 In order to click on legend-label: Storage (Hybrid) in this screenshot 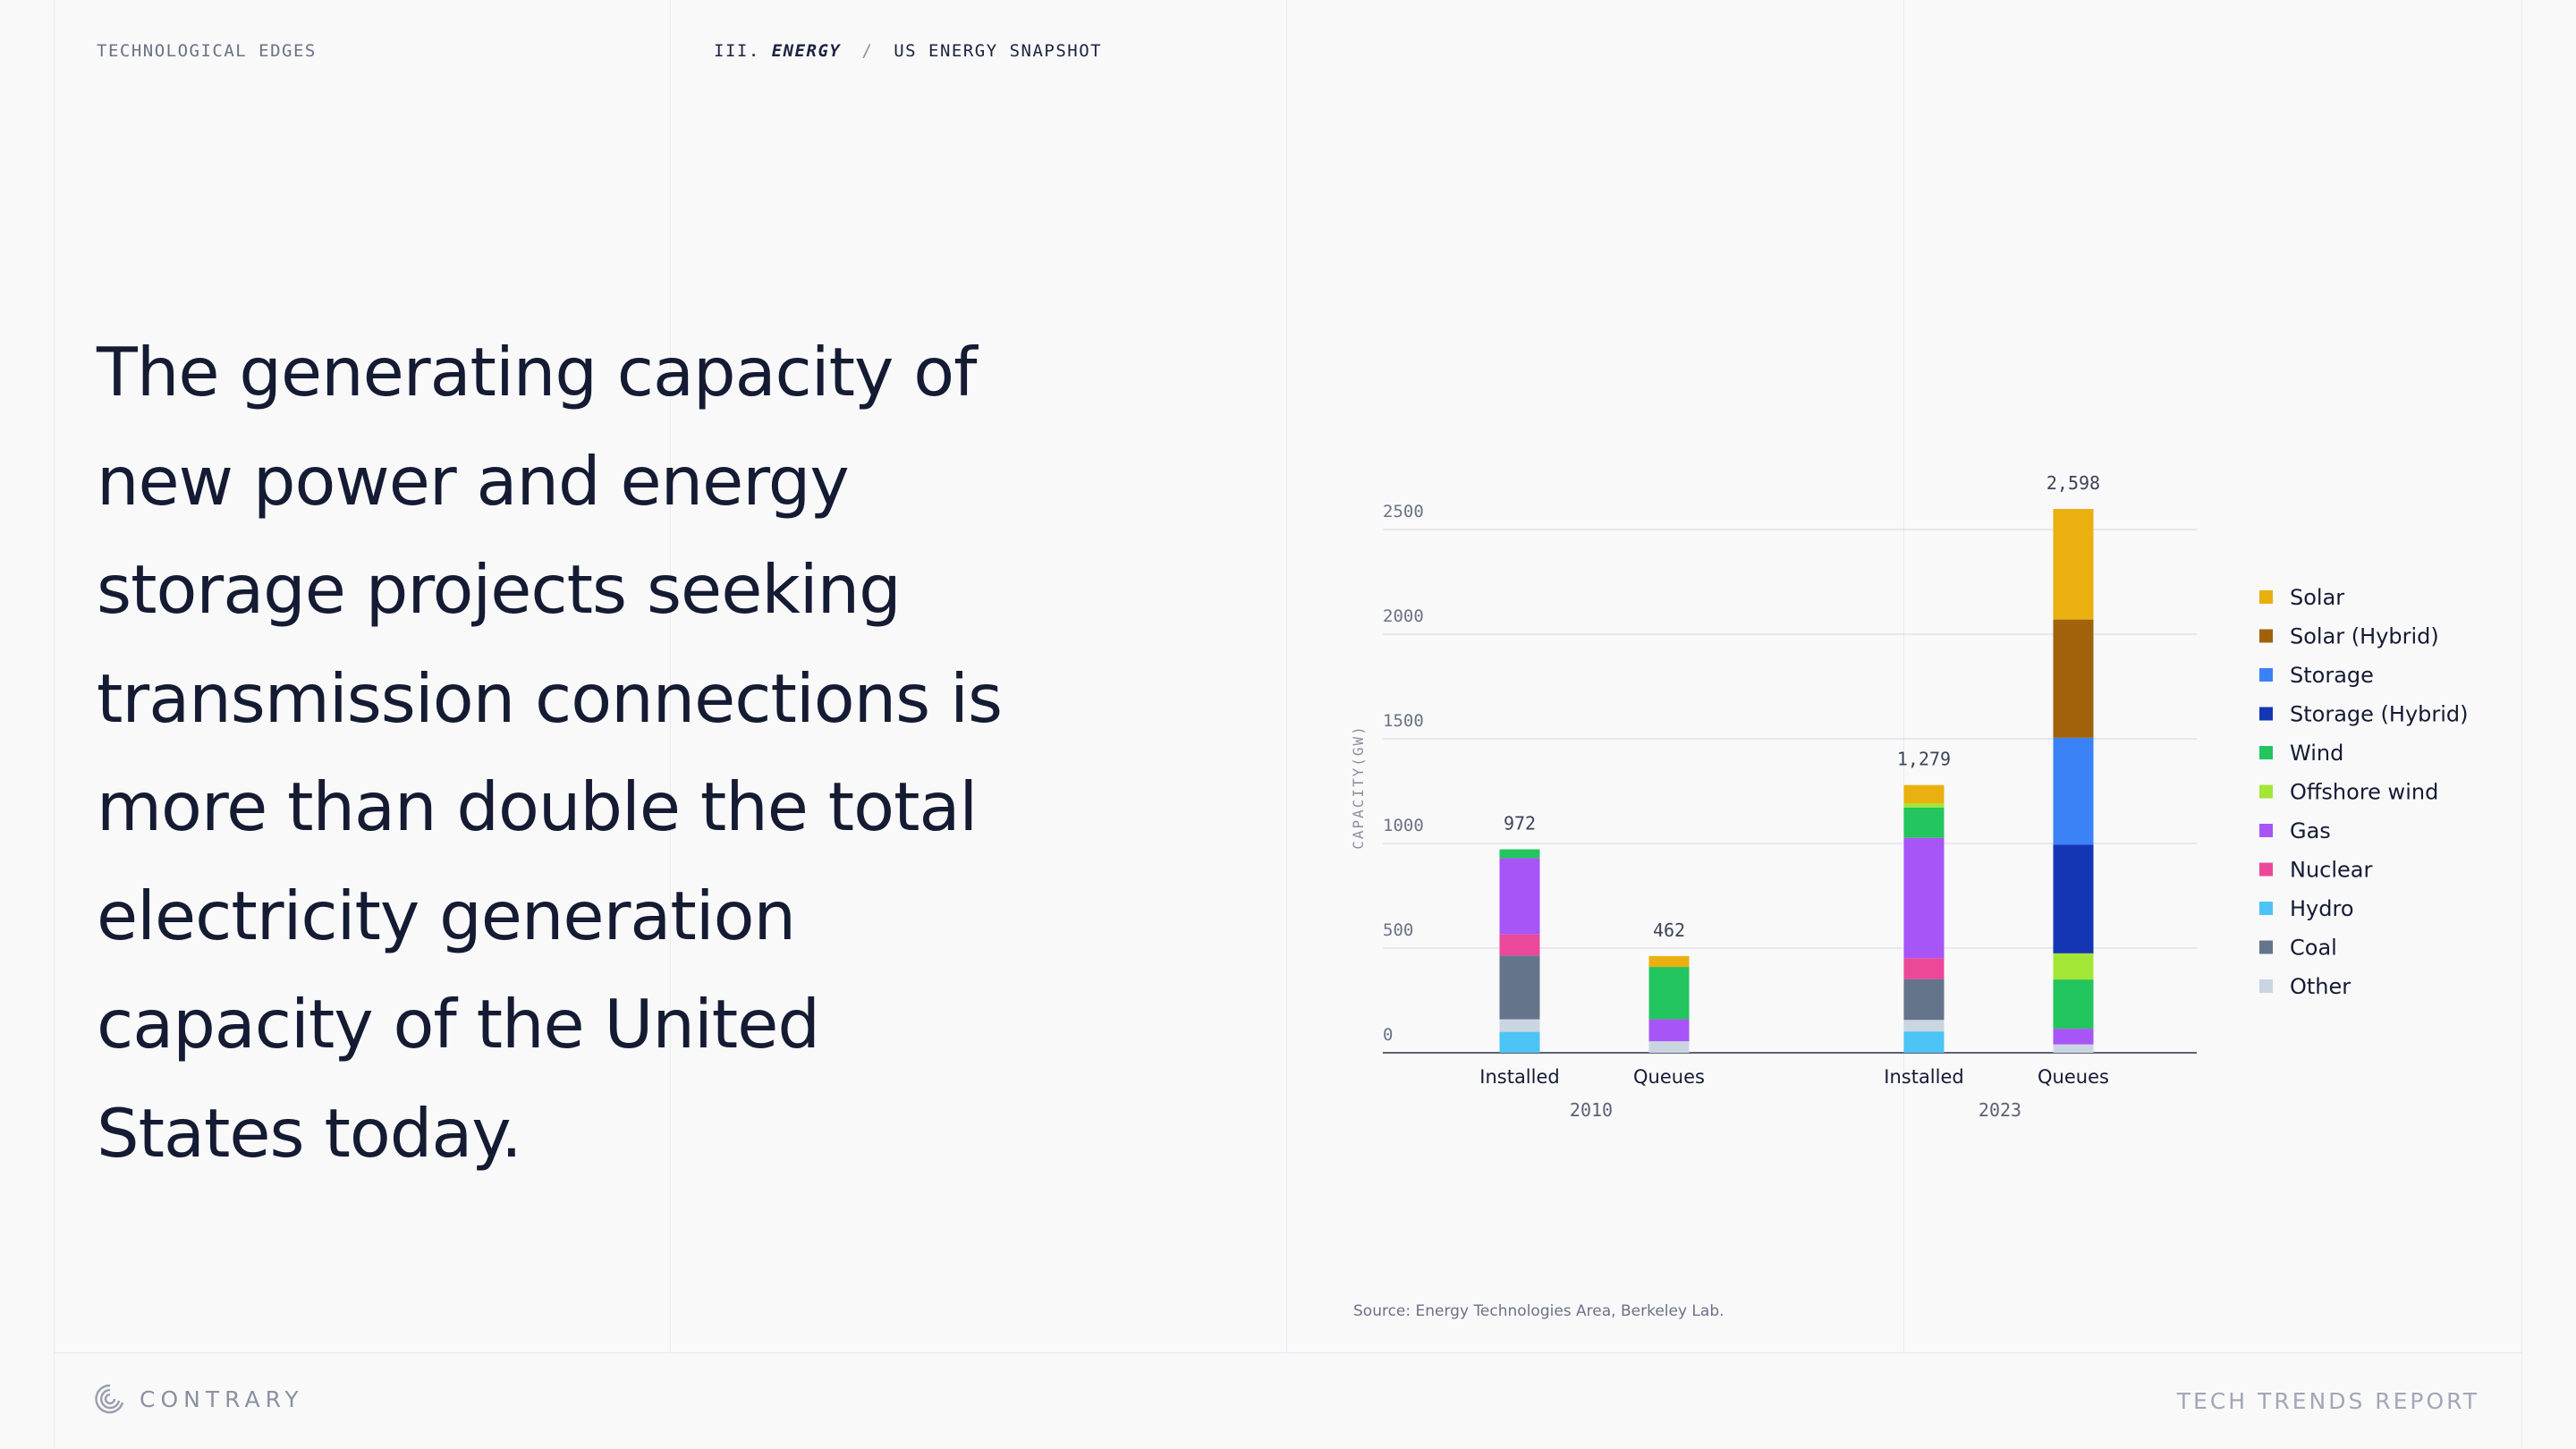, I will do `click(2379, 714)`.